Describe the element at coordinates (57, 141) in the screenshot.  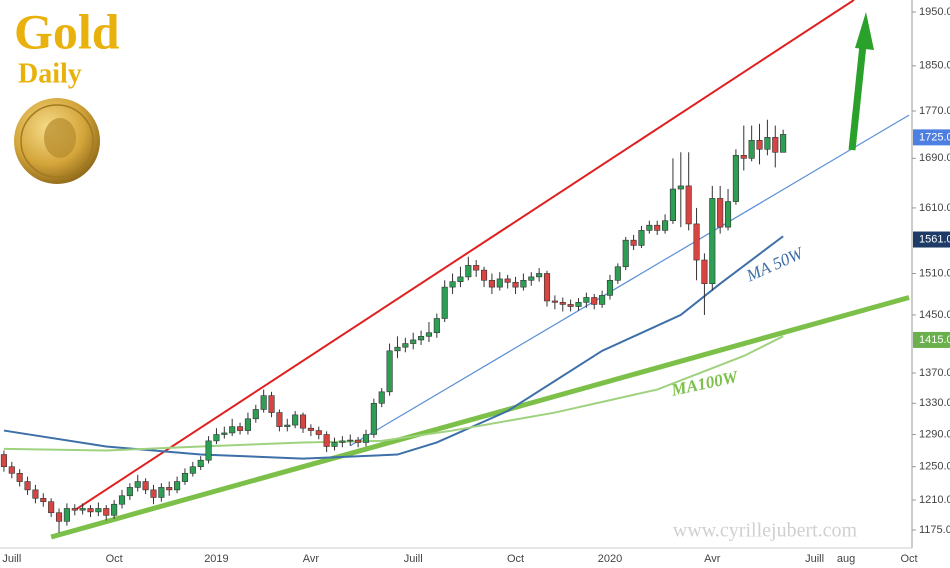
I see `coin-rim` at that location.